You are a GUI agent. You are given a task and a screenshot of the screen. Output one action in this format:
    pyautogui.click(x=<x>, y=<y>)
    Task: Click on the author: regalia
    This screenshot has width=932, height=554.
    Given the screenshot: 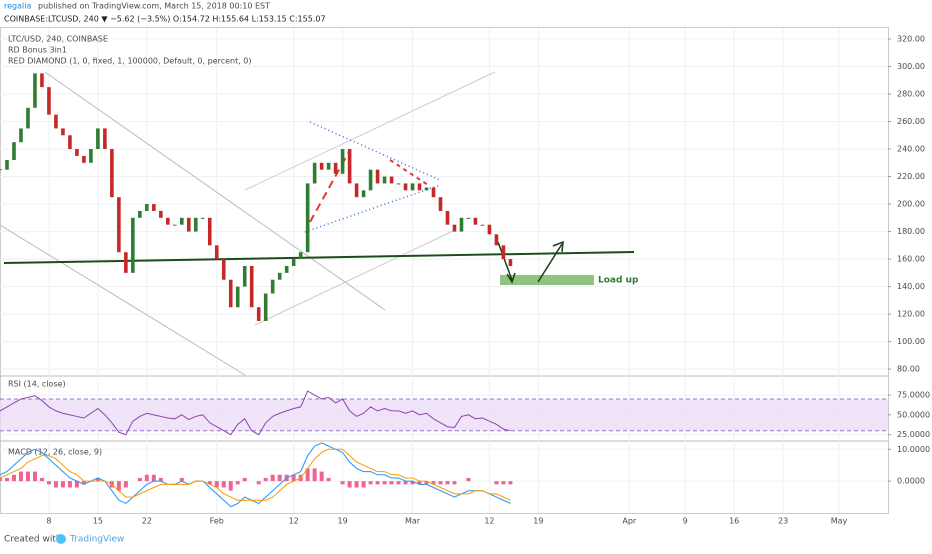 What is the action you would take?
    pyautogui.click(x=17, y=6)
    